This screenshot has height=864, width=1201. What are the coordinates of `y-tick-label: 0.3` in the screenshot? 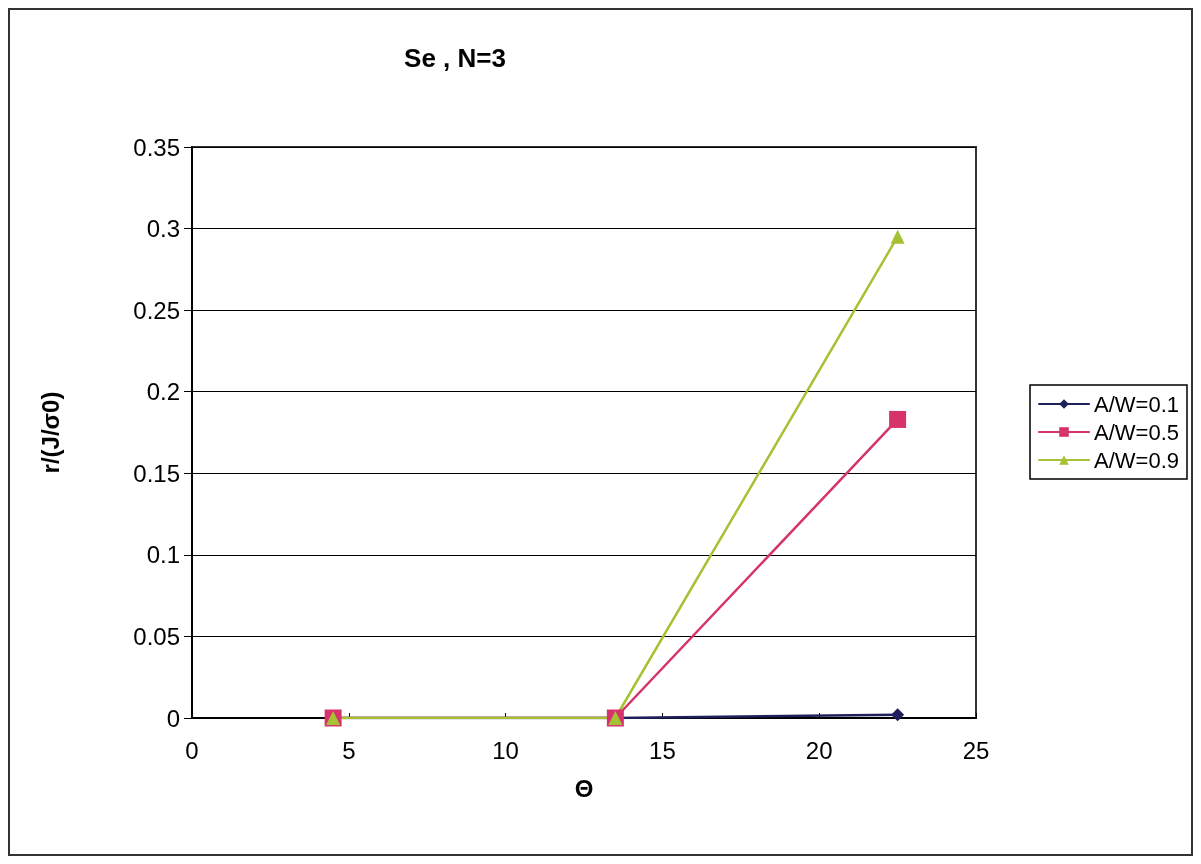 It's located at (163, 229).